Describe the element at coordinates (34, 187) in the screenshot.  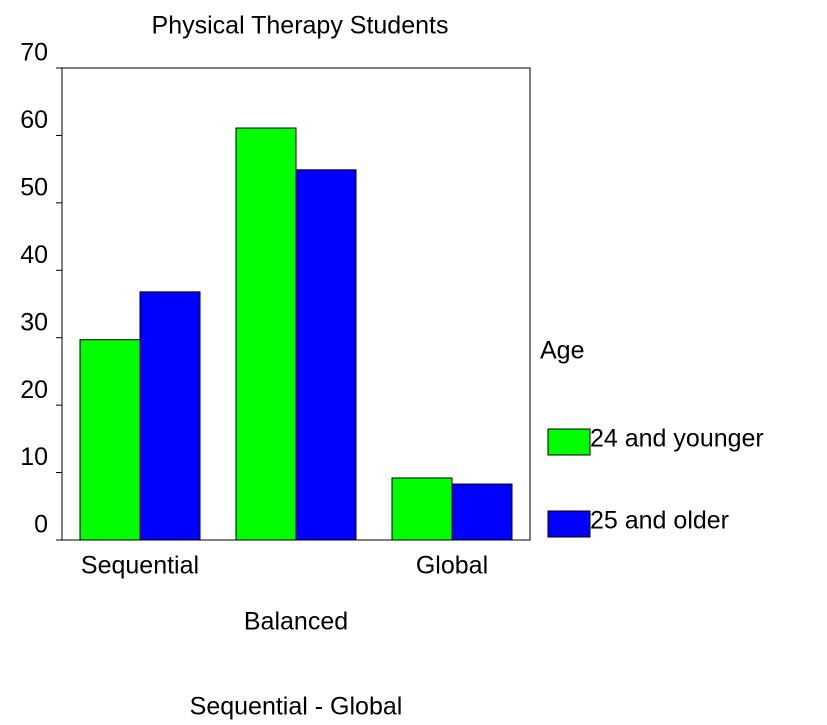
I see `y-tick-label: 50` at that location.